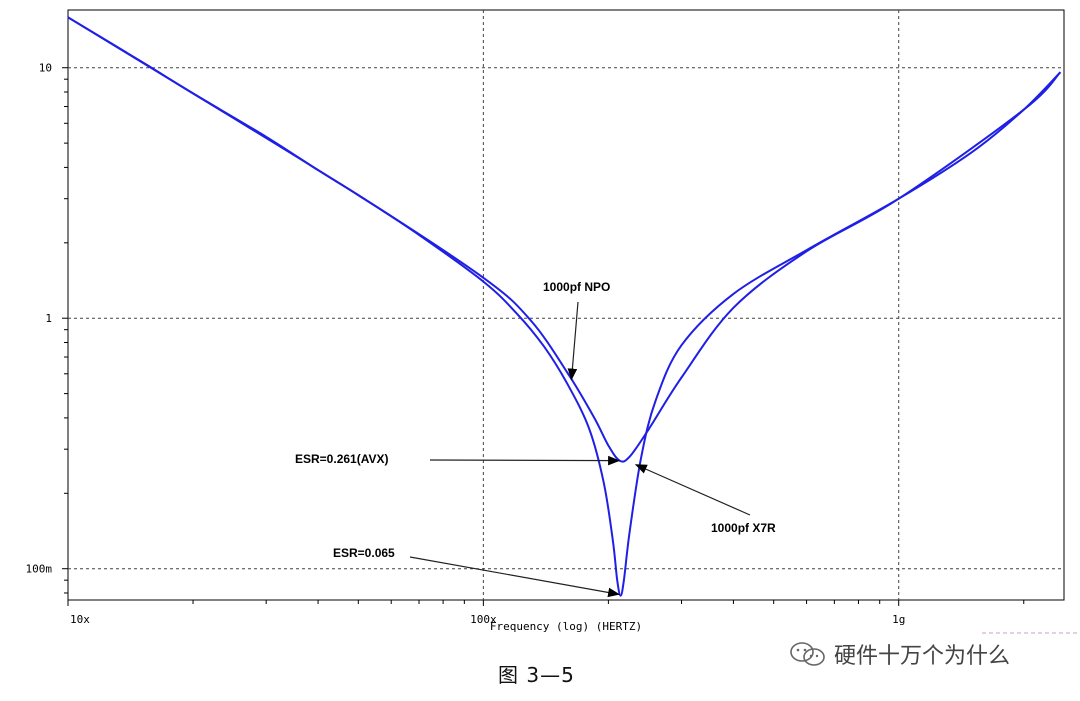  I want to click on y-tick-label: 100m, so click(39, 569).